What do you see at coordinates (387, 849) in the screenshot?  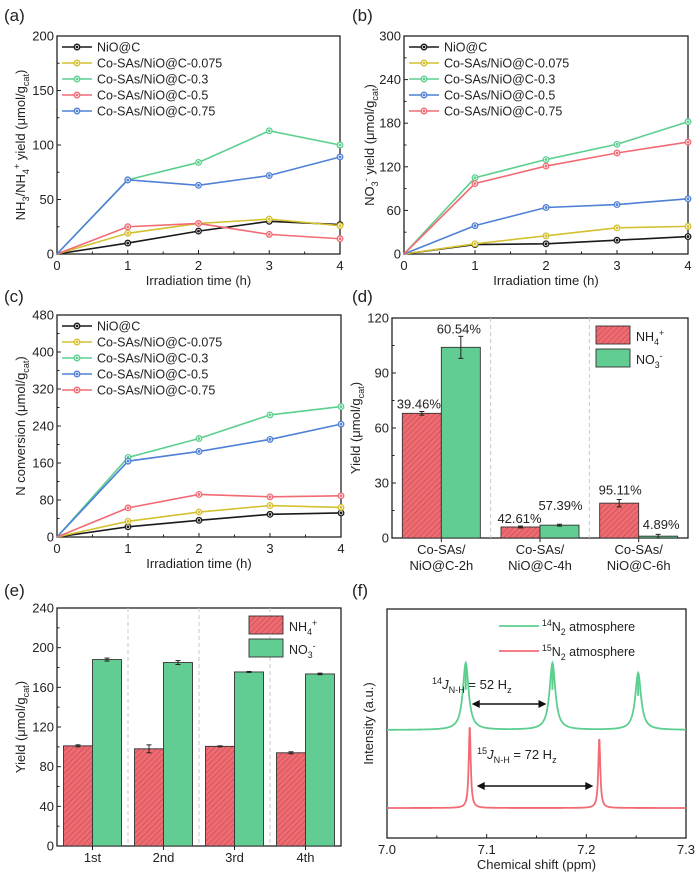 I see `x-tick-label: 7.0` at bounding box center [387, 849].